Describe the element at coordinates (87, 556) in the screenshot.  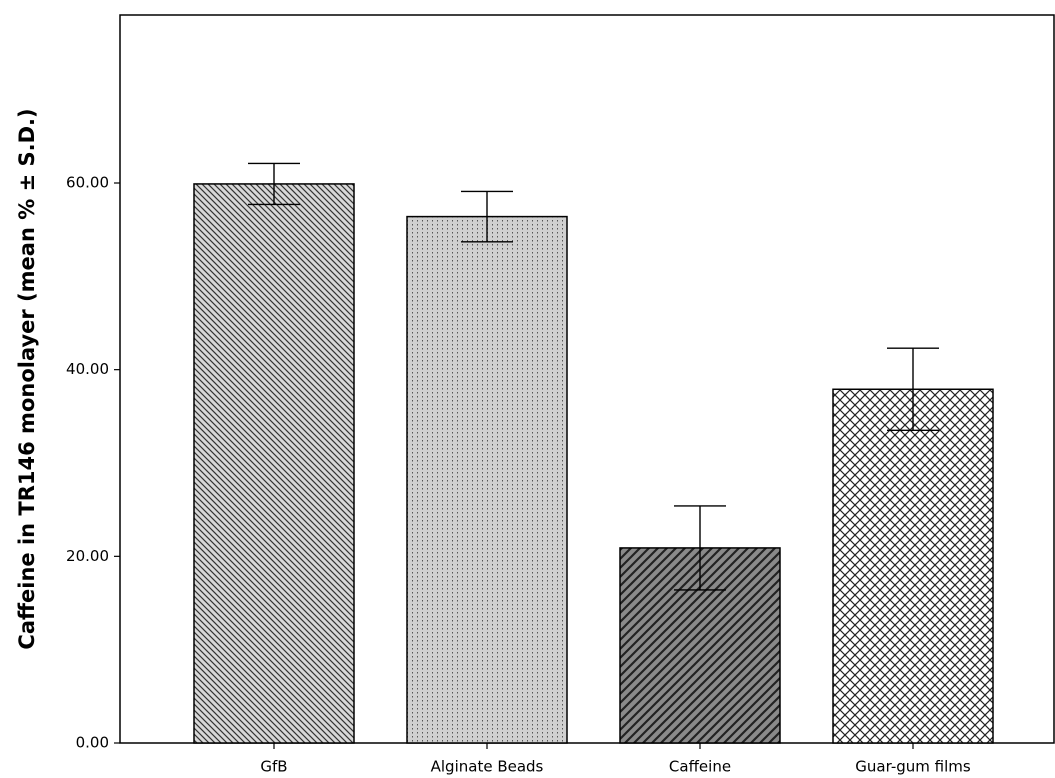
I see `y-tick-label: 20.00` at that location.